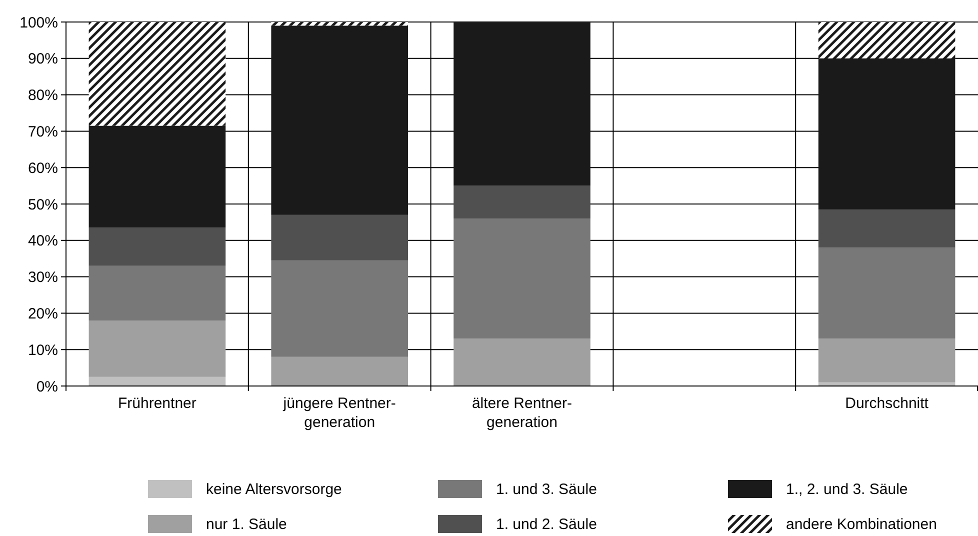  I want to click on y-tick-label: 70%, so click(43, 131).